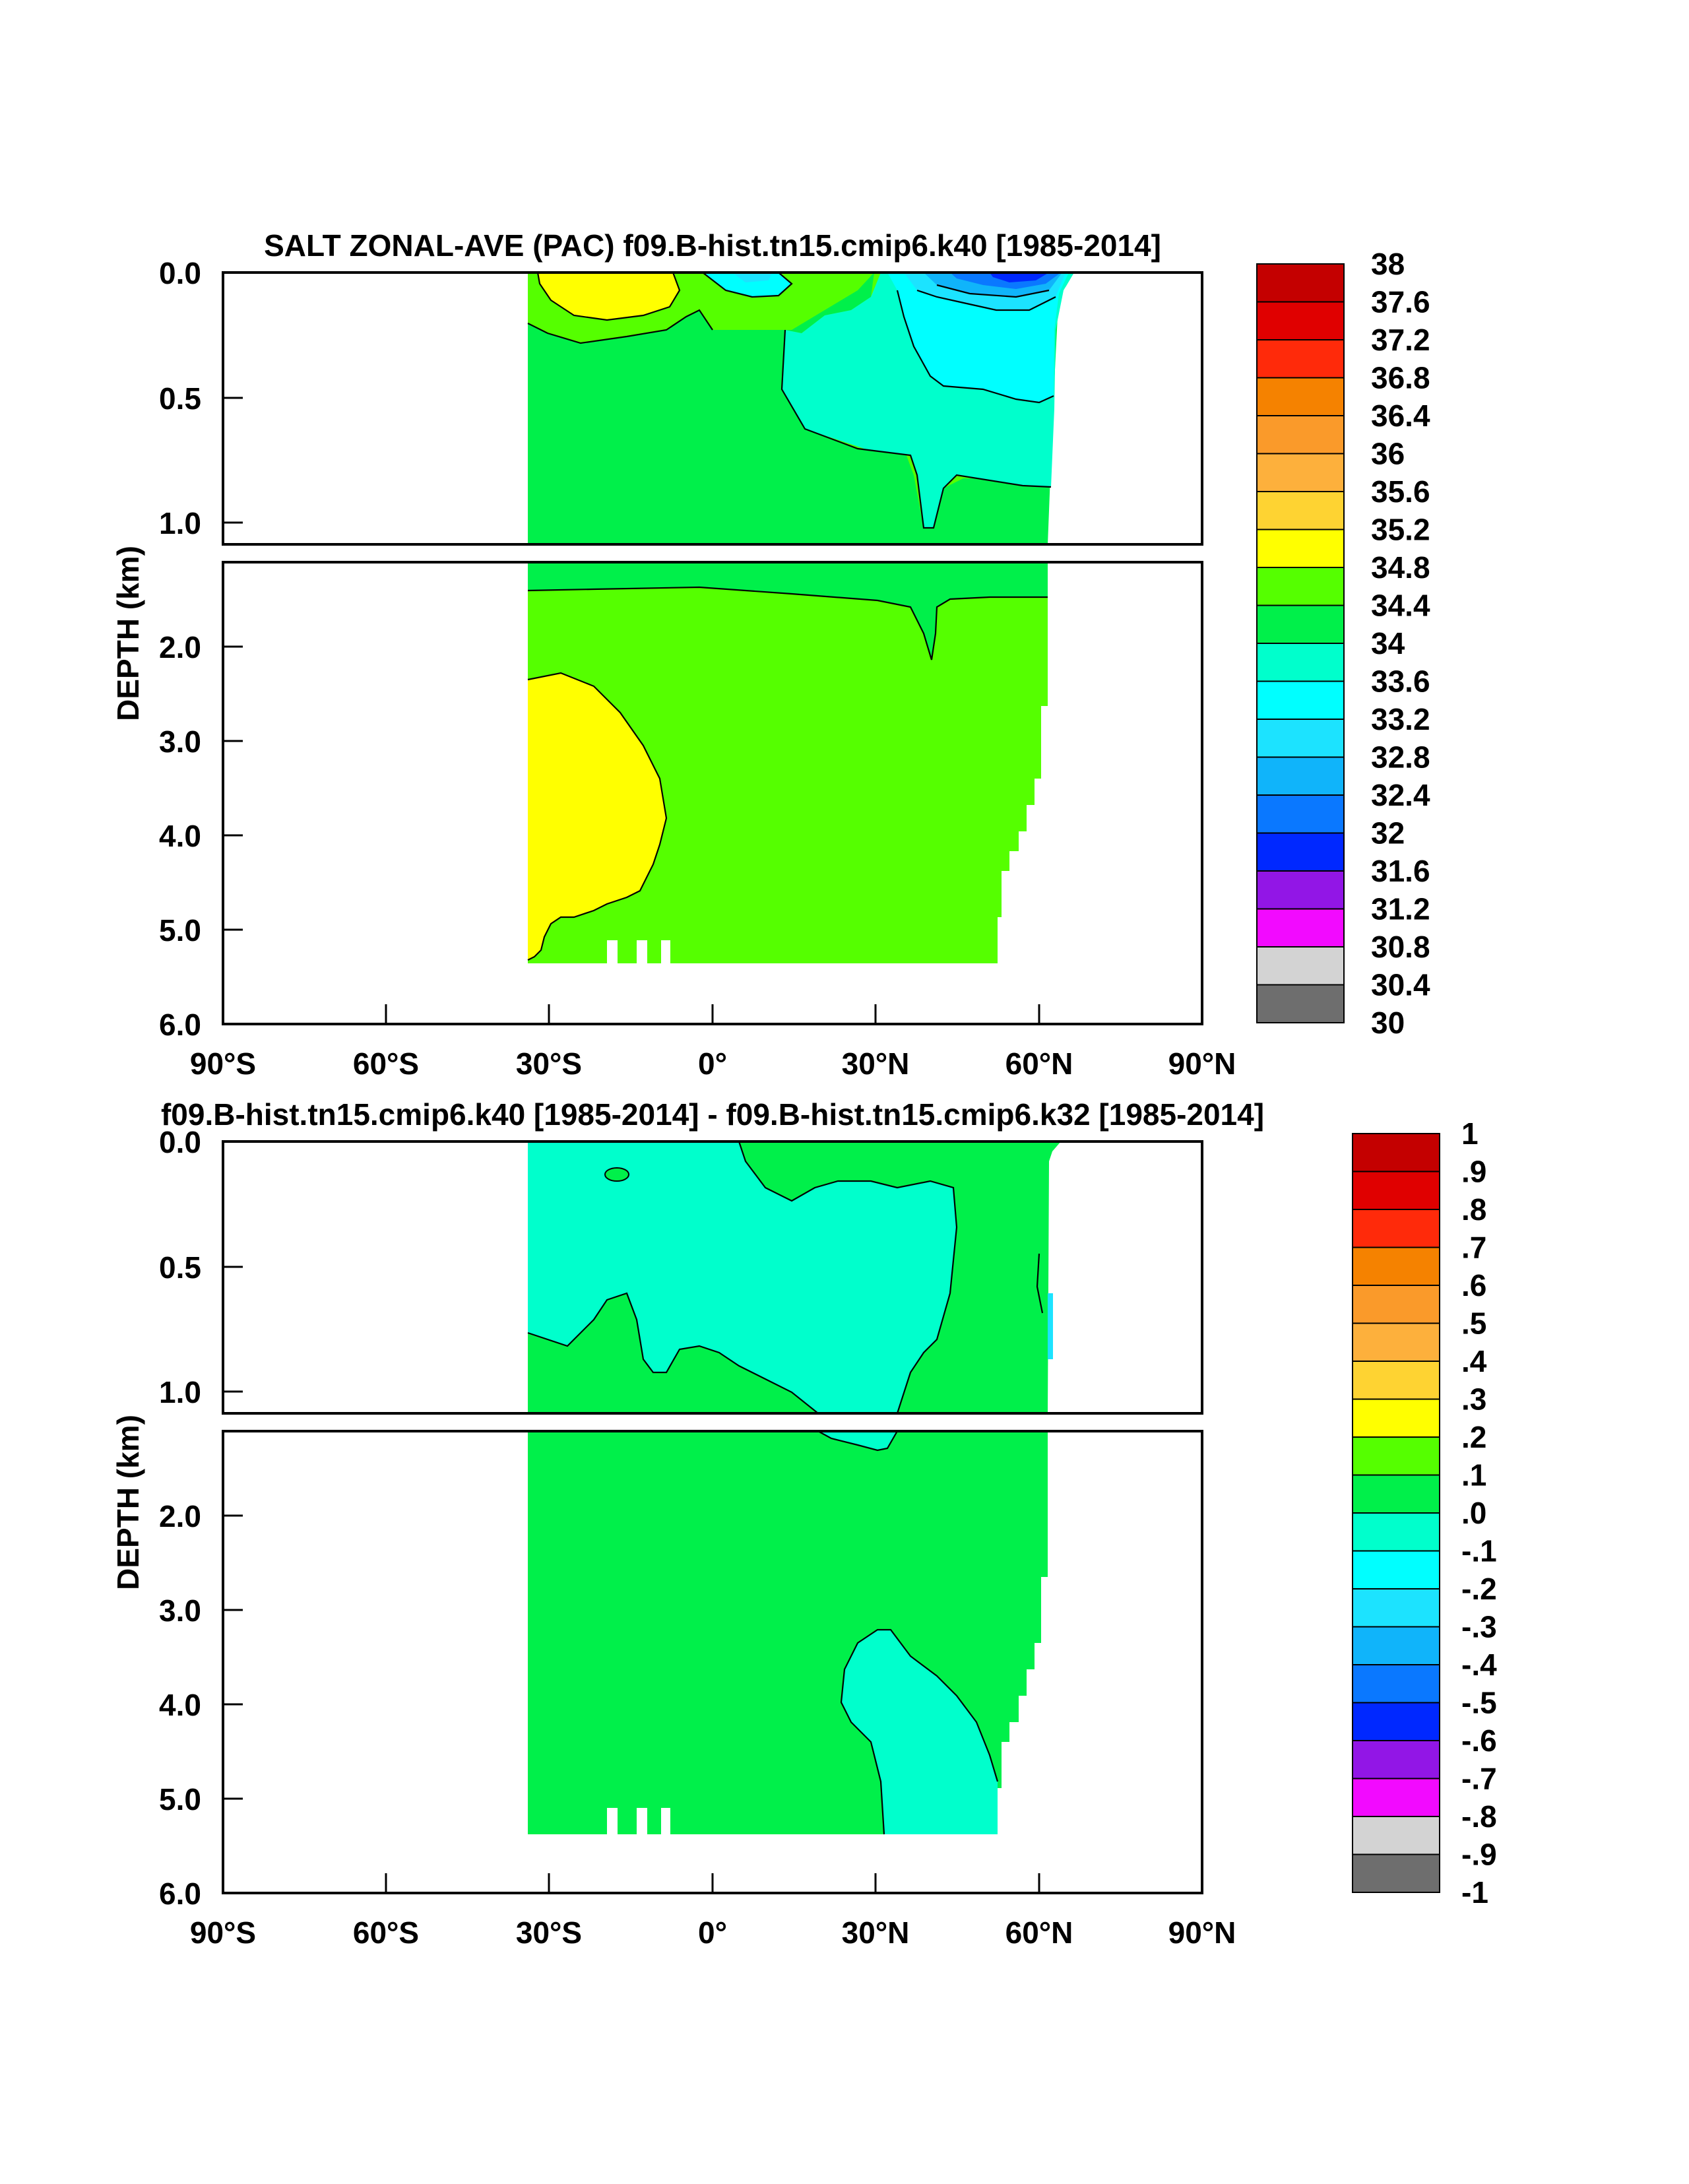 The height and width of the screenshot is (2184, 1689). I want to click on panel1-colorbar-label-13: 32.8, so click(1400, 757).